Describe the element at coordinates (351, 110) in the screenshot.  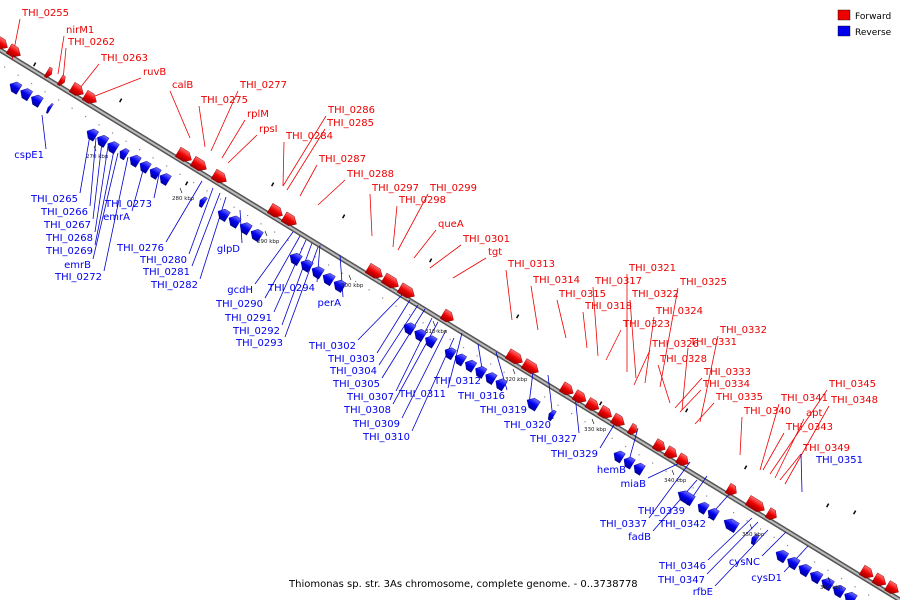
I see `gene-label-thi-0286: THI_0286` at that location.